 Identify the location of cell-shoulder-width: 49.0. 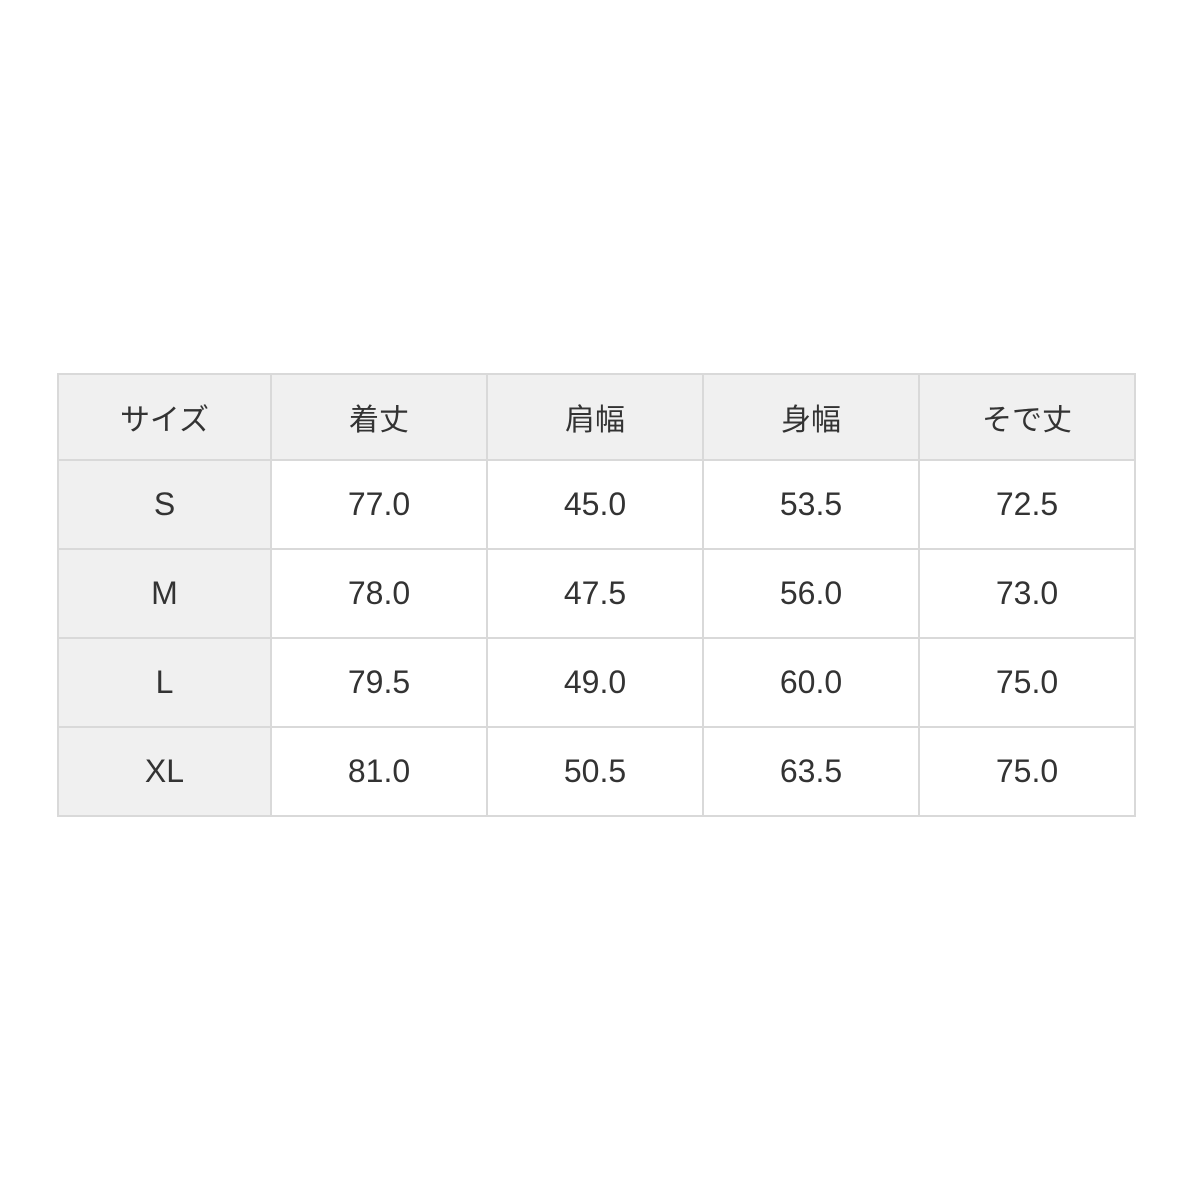
(595, 682).